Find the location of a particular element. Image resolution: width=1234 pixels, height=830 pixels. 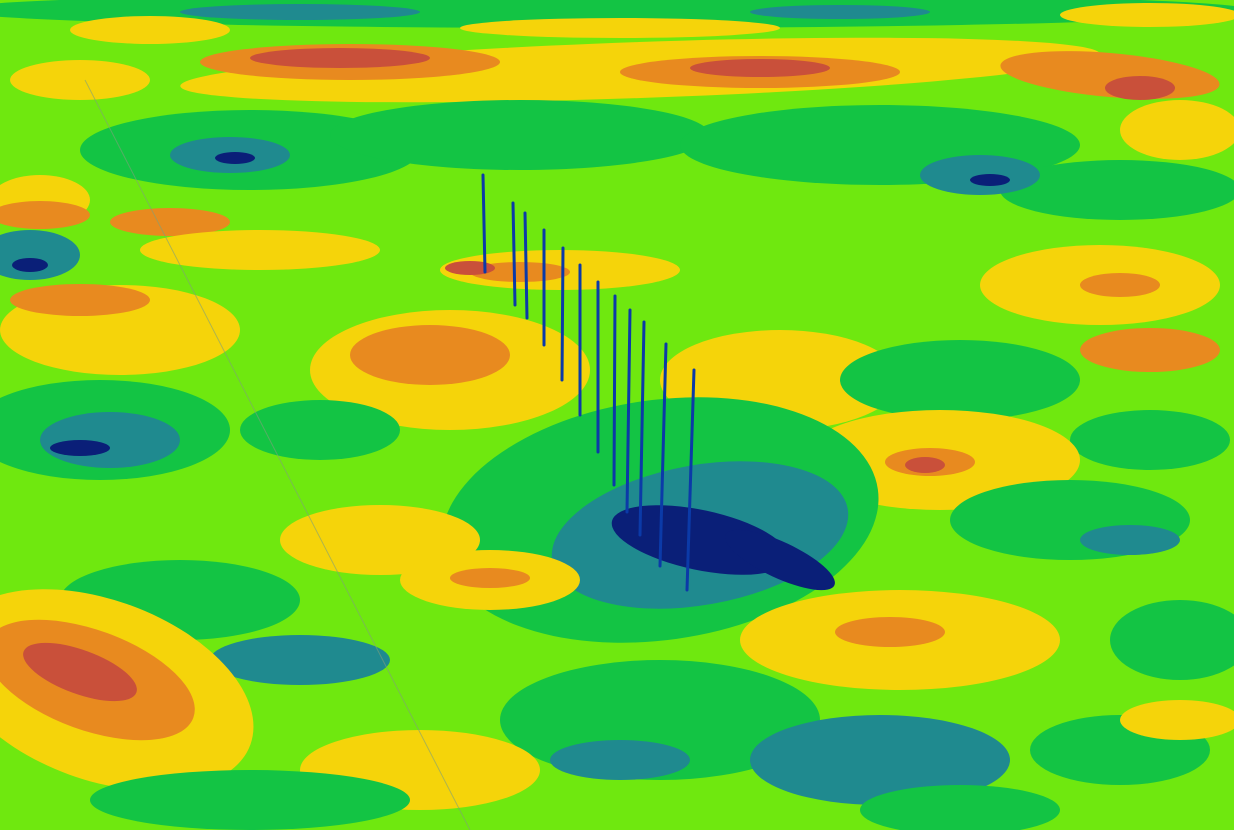

survey-markers is located at coordinates (588, 382).